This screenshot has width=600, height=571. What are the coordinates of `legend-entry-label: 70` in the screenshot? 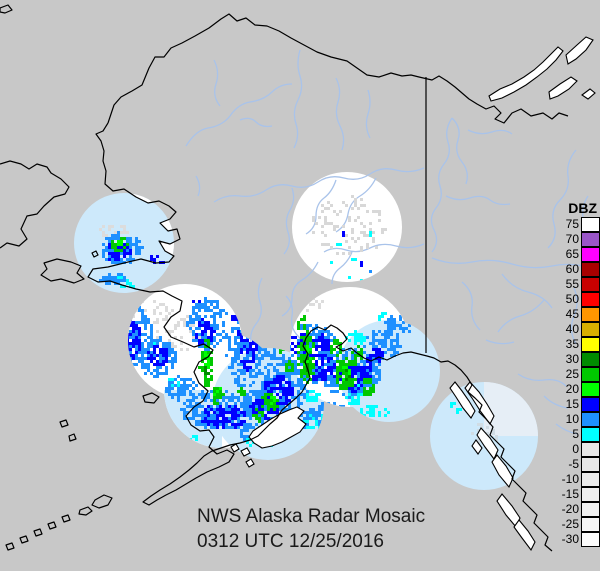 It's located at (572, 239).